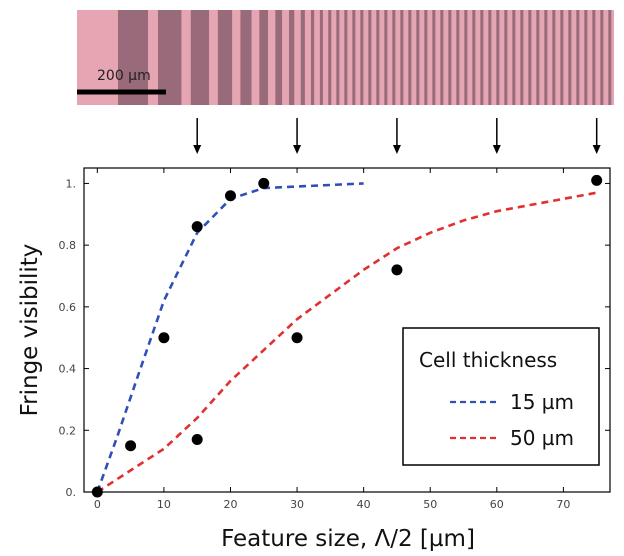 This screenshot has height=556, width=624. I want to click on x-axis-label: Feature size, Λ/2 [µm], so click(348, 539).